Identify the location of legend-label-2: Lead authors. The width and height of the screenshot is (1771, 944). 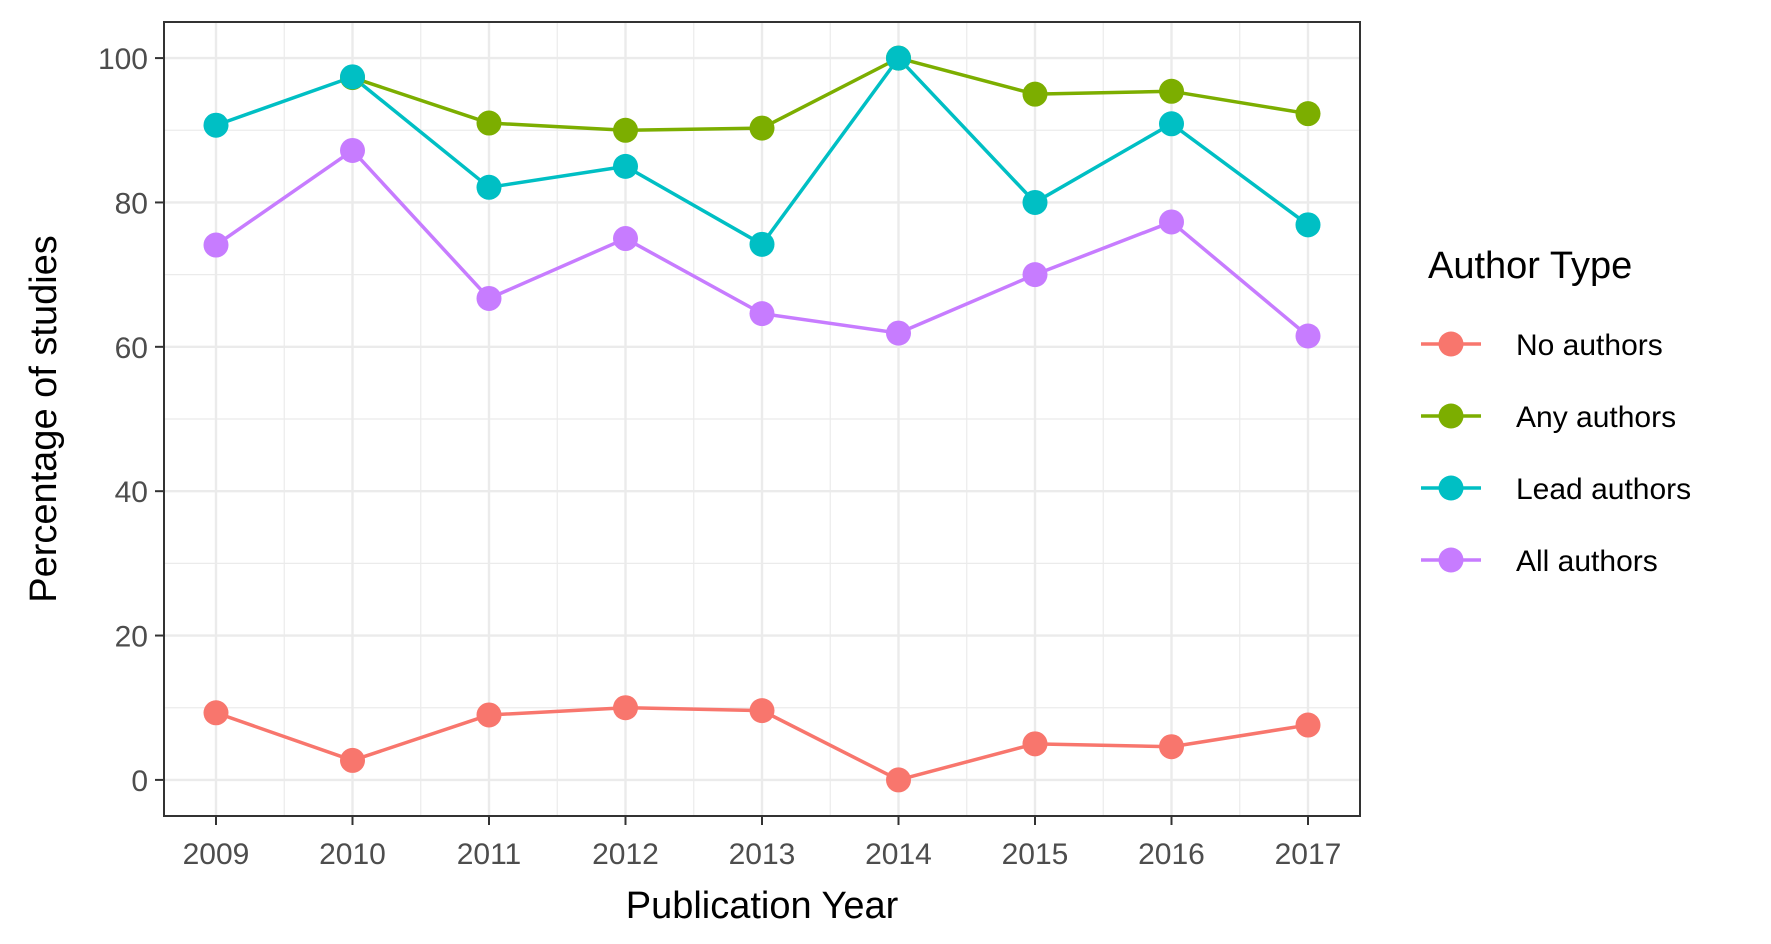
(1603, 489).